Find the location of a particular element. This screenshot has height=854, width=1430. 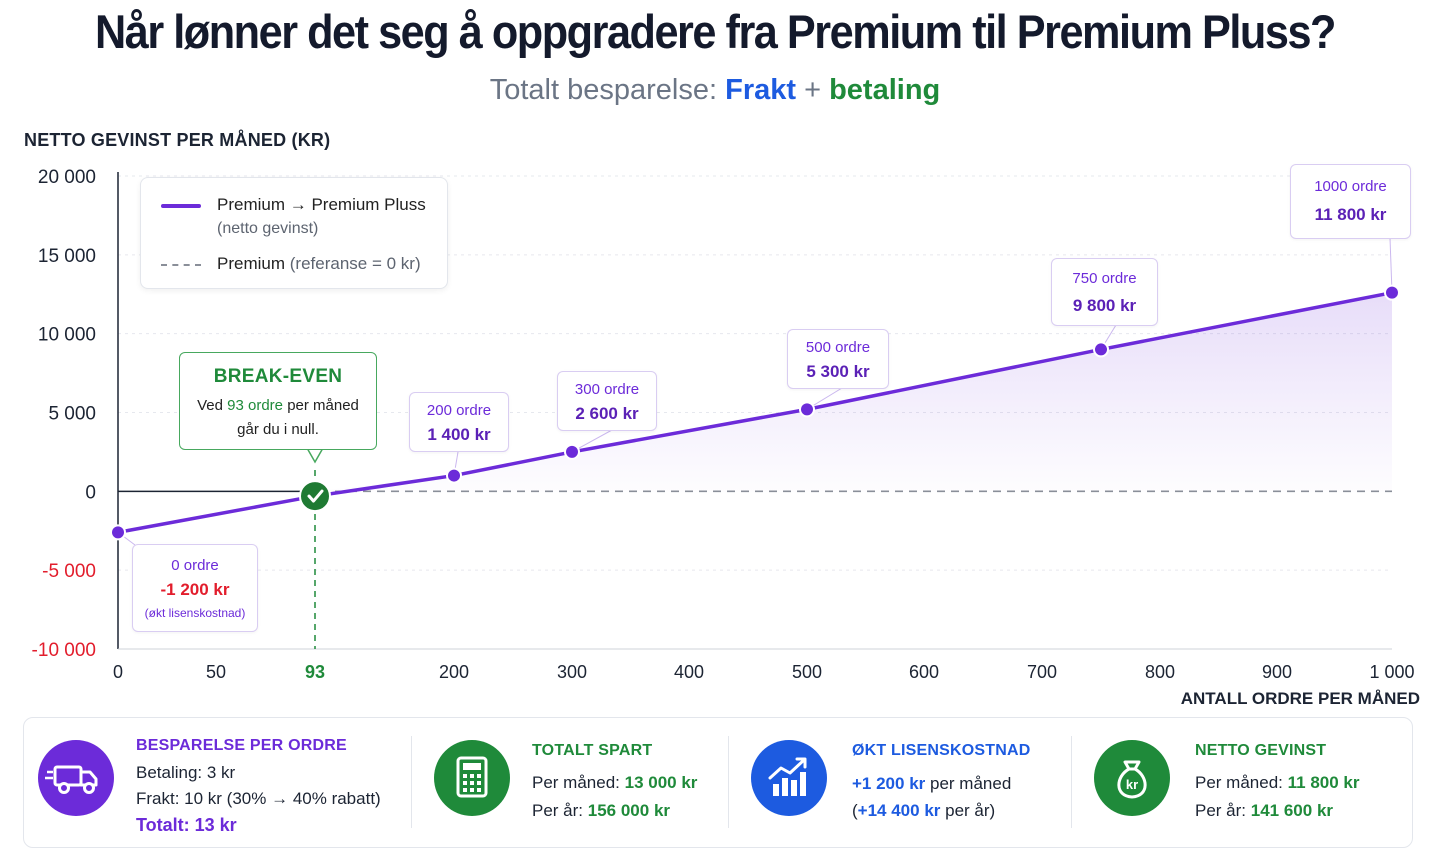

break-even-post: per måned is located at coordinates (323, 405).